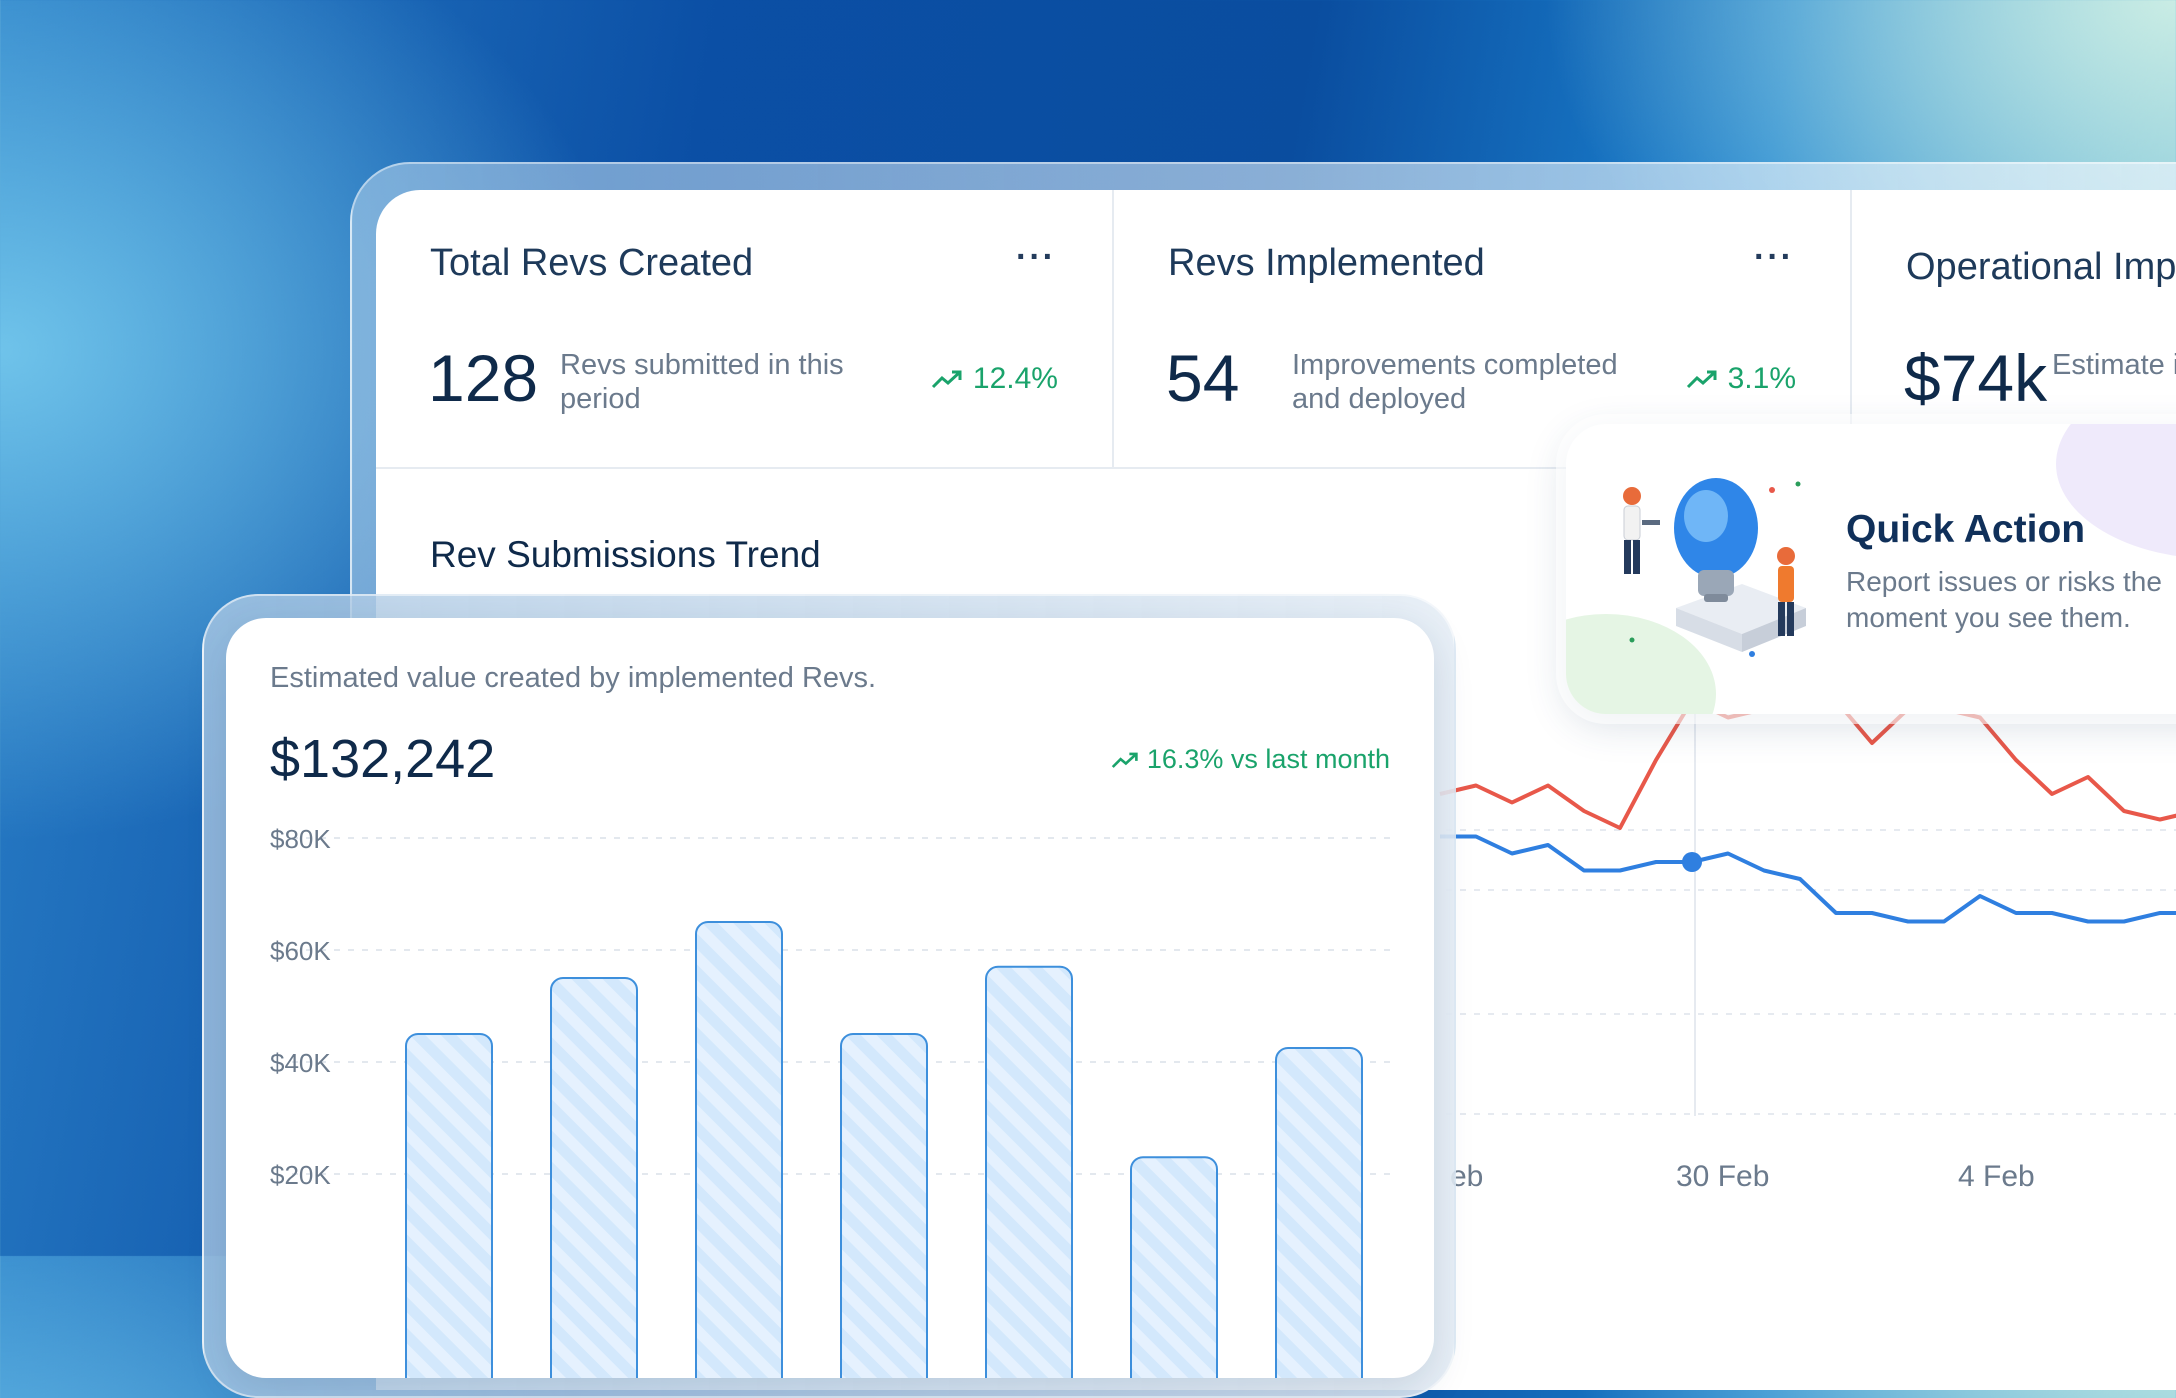 Image resolution: width=2176 pixels, height=1398 pixels. What do you see at coordinates (1966, 529) in the screenshot?
I see `quick-action-title: Quick Action` at bounding box center [1966, 529].